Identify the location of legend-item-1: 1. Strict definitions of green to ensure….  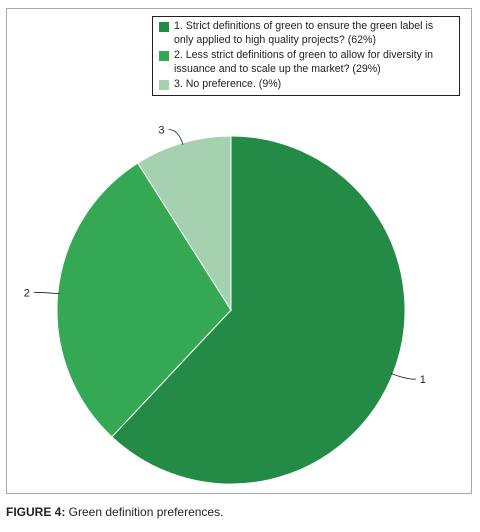
(306, 33).